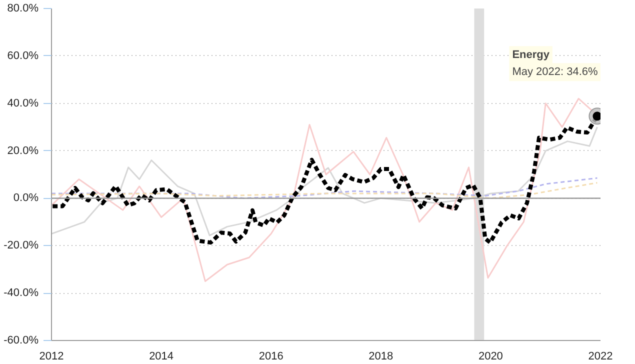 The width and height of the screenshot is (635, 364). What do you see at coordinates (23, 103) in the screenshot?
I see `y-tick-label: 40.0%` at bounding box center [23, 103].